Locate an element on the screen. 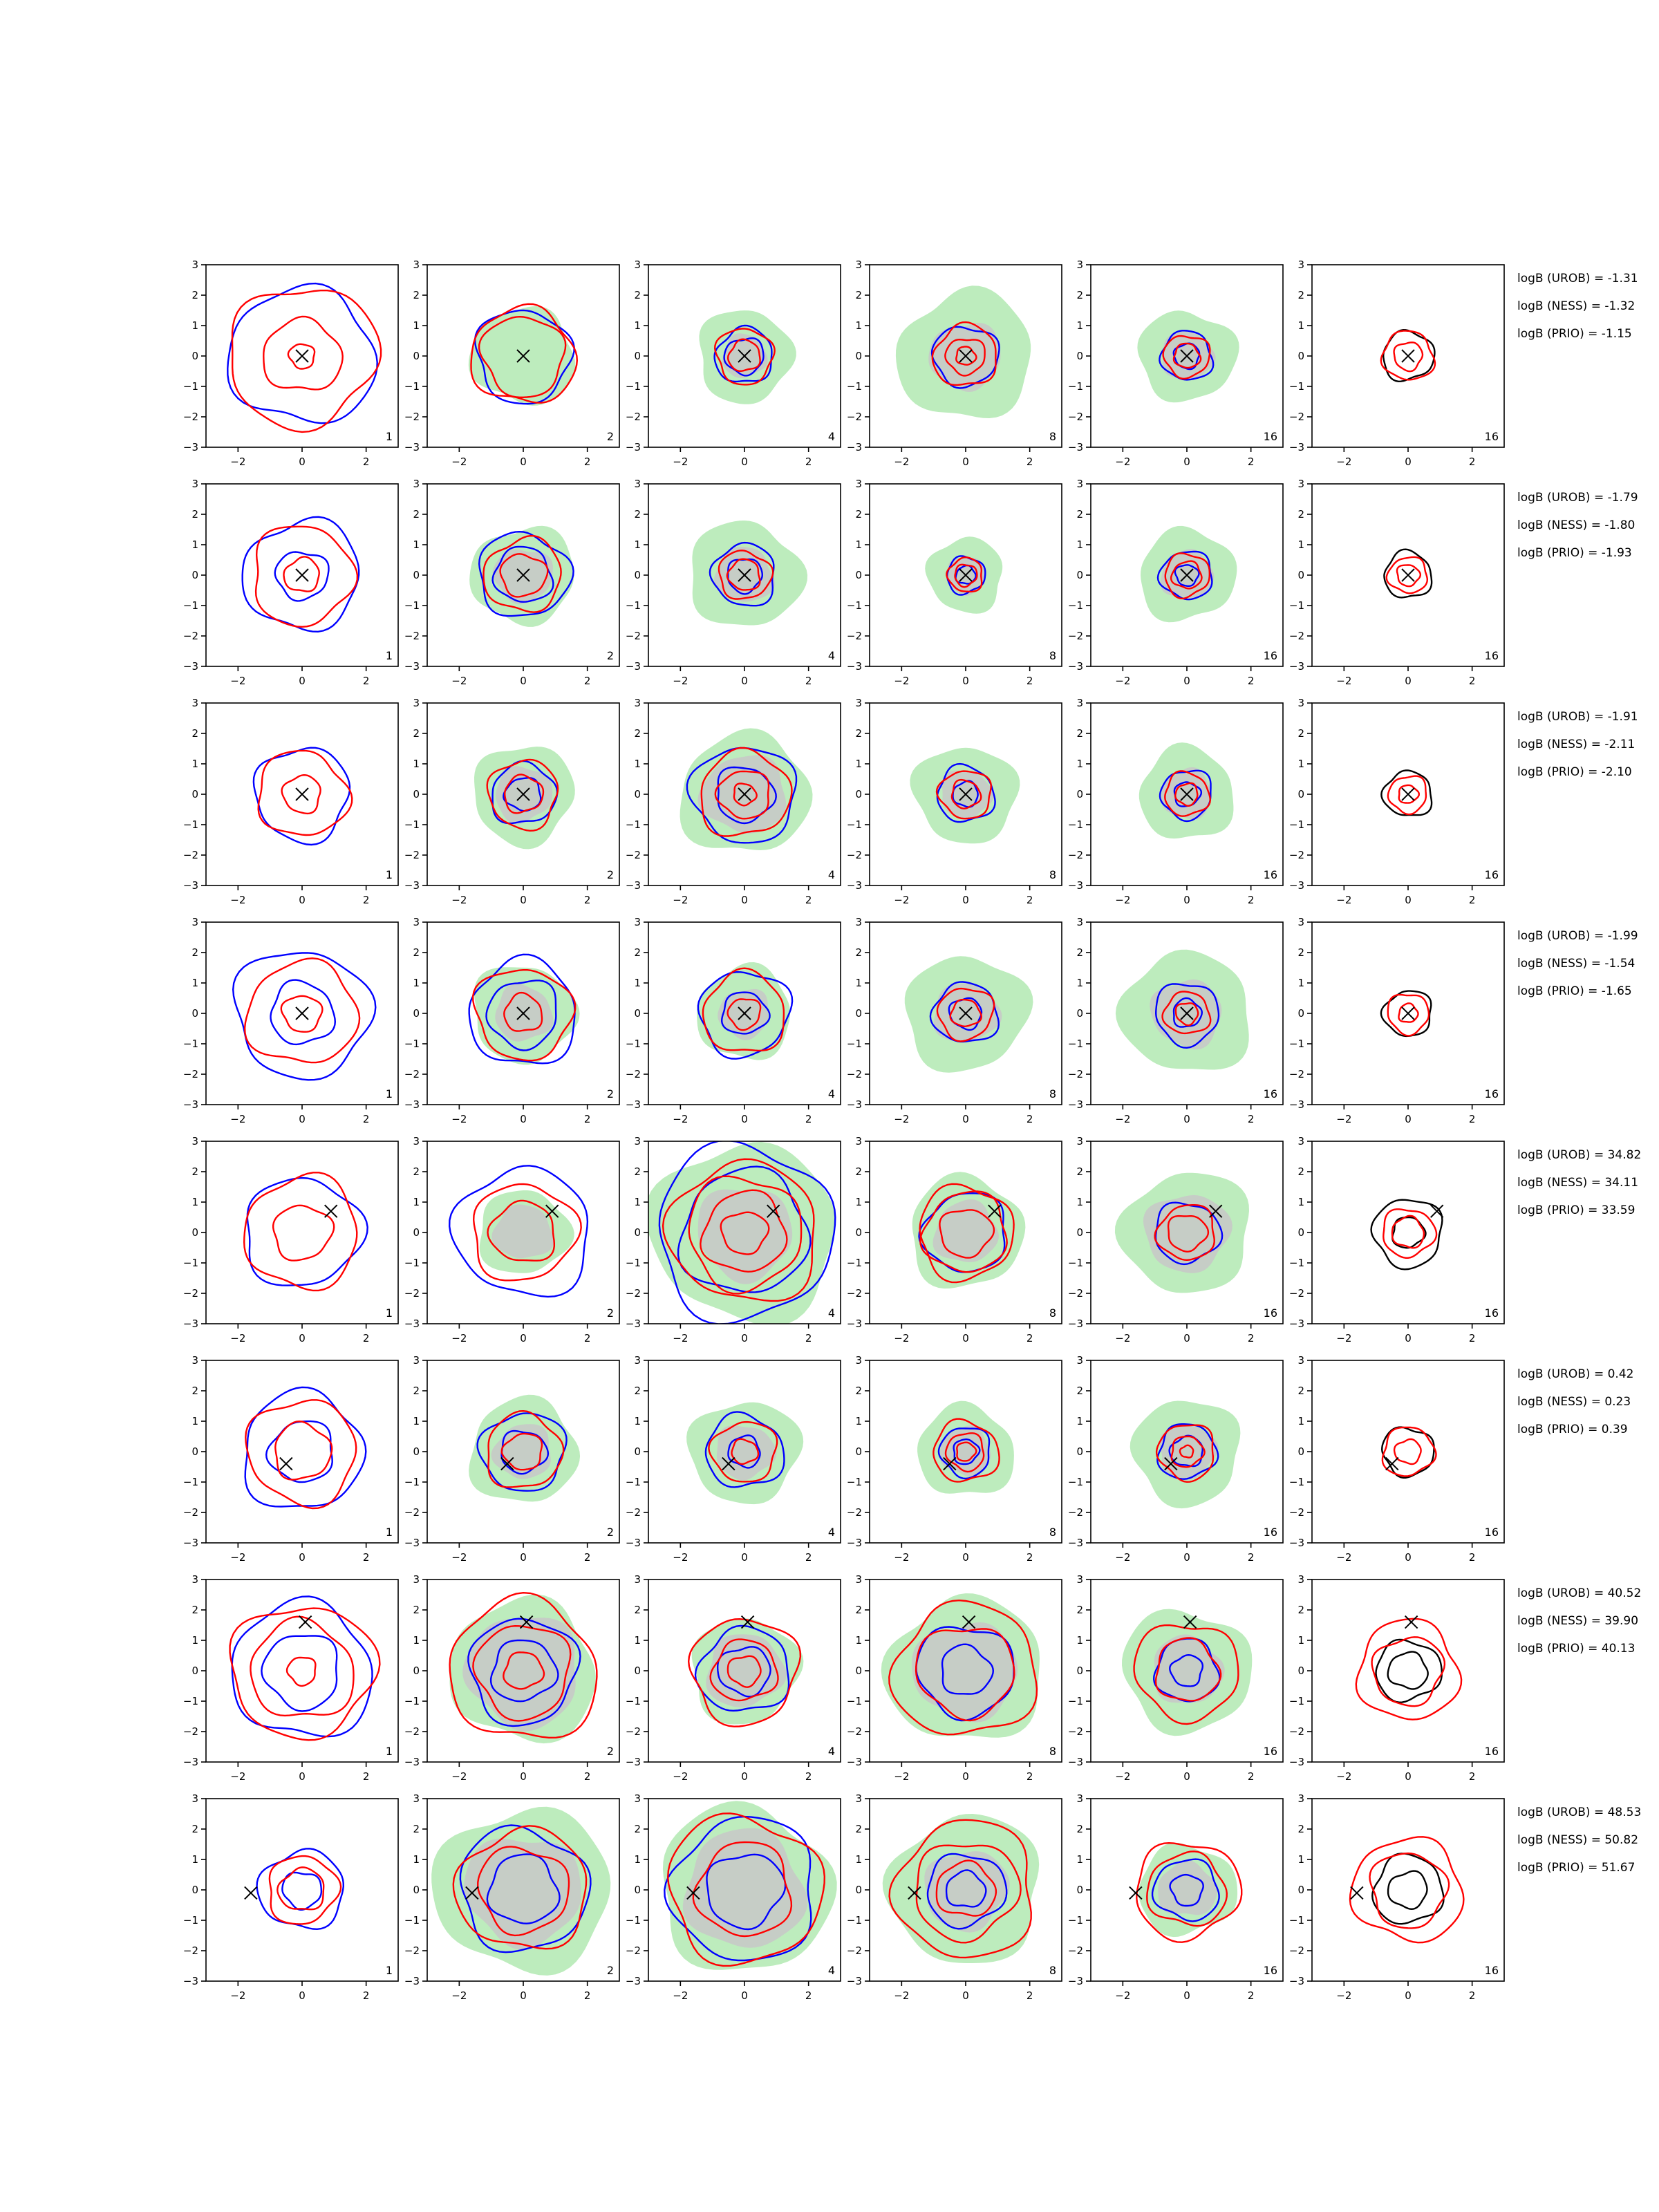 This screenshot has height=2212, width=1659. logb-annotation: logB (UROB) = -1.91 is located at coordinates (1577, 717).